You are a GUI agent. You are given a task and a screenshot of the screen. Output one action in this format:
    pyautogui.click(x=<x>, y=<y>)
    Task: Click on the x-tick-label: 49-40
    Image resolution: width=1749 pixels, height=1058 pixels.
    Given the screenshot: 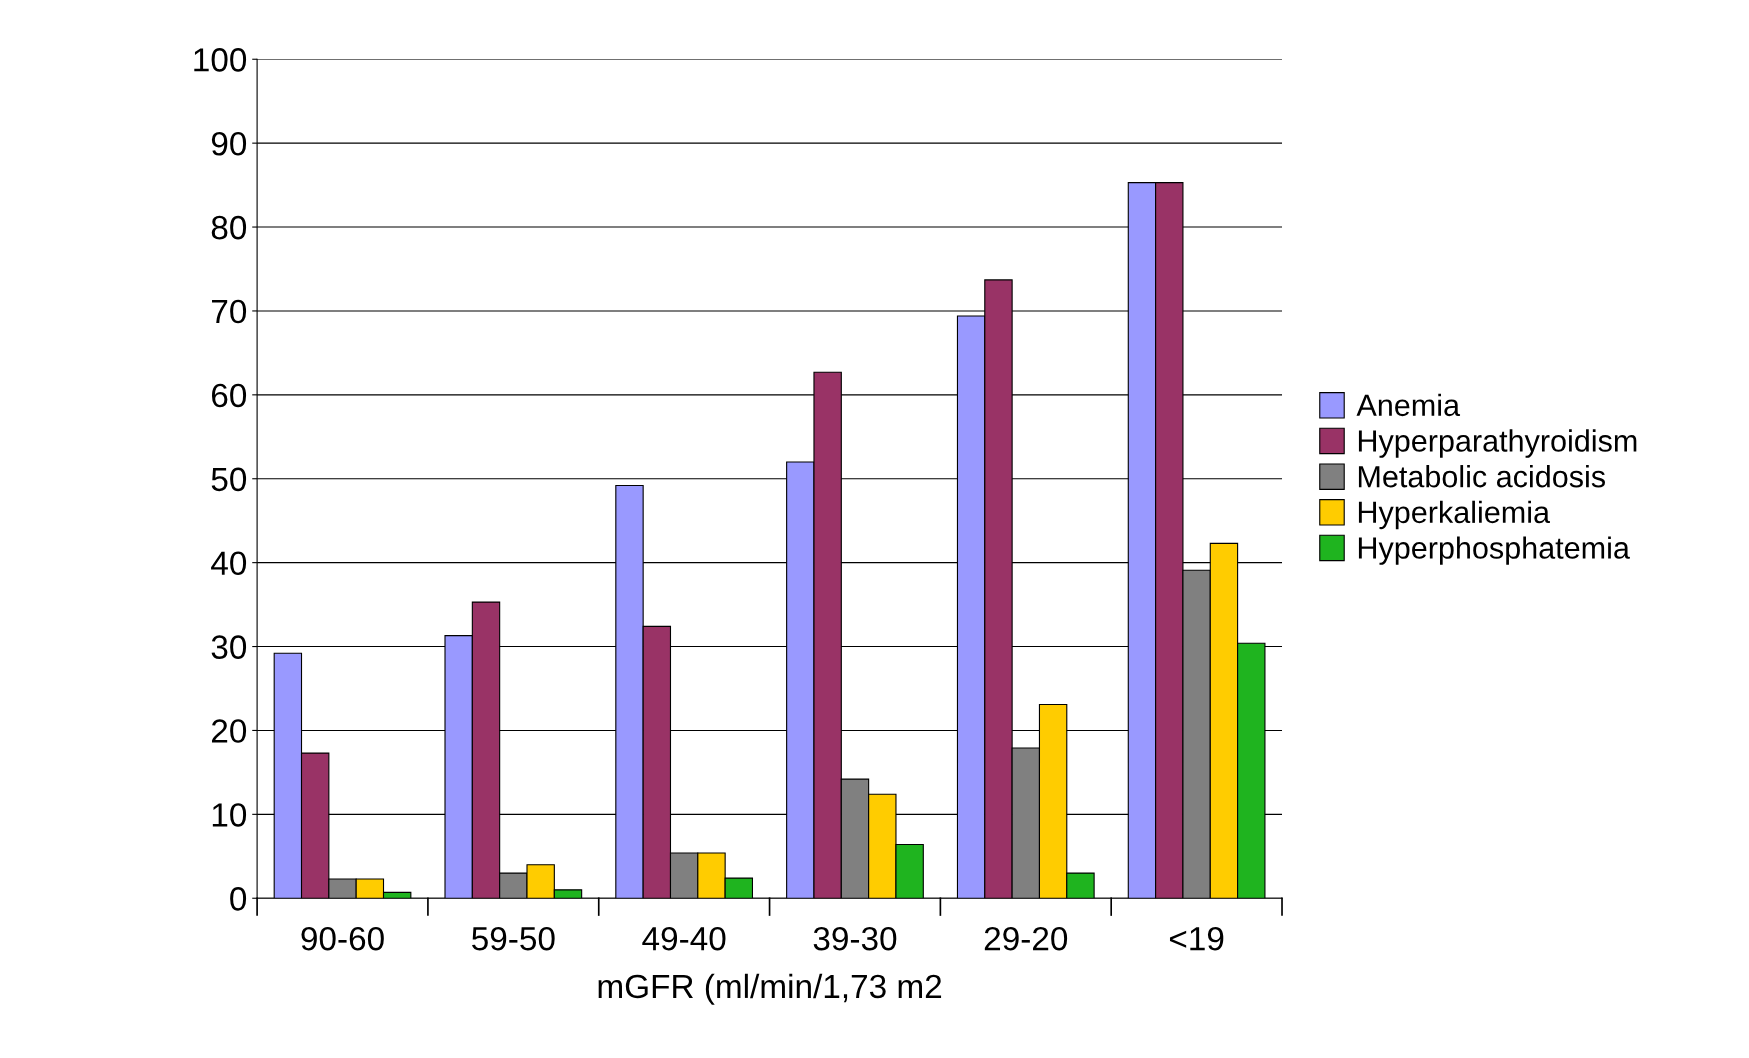 What is the action you would take?
    pyautogui.click(x=684, y=938)
    